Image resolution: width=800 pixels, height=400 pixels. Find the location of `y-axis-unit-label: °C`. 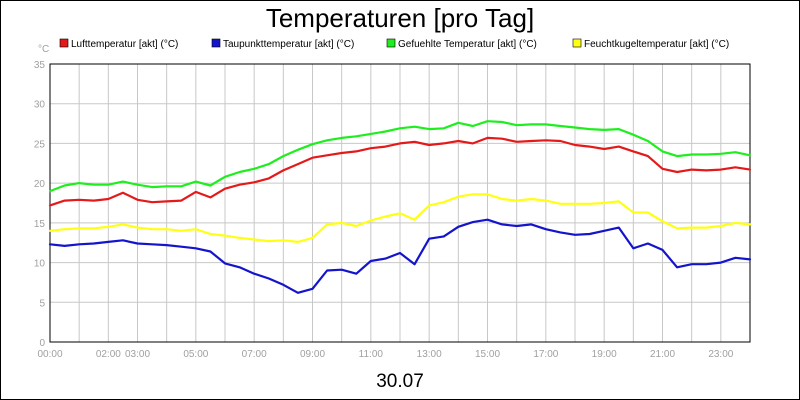

y-axis-unit-label: °C is located at coordinates (43, 49).